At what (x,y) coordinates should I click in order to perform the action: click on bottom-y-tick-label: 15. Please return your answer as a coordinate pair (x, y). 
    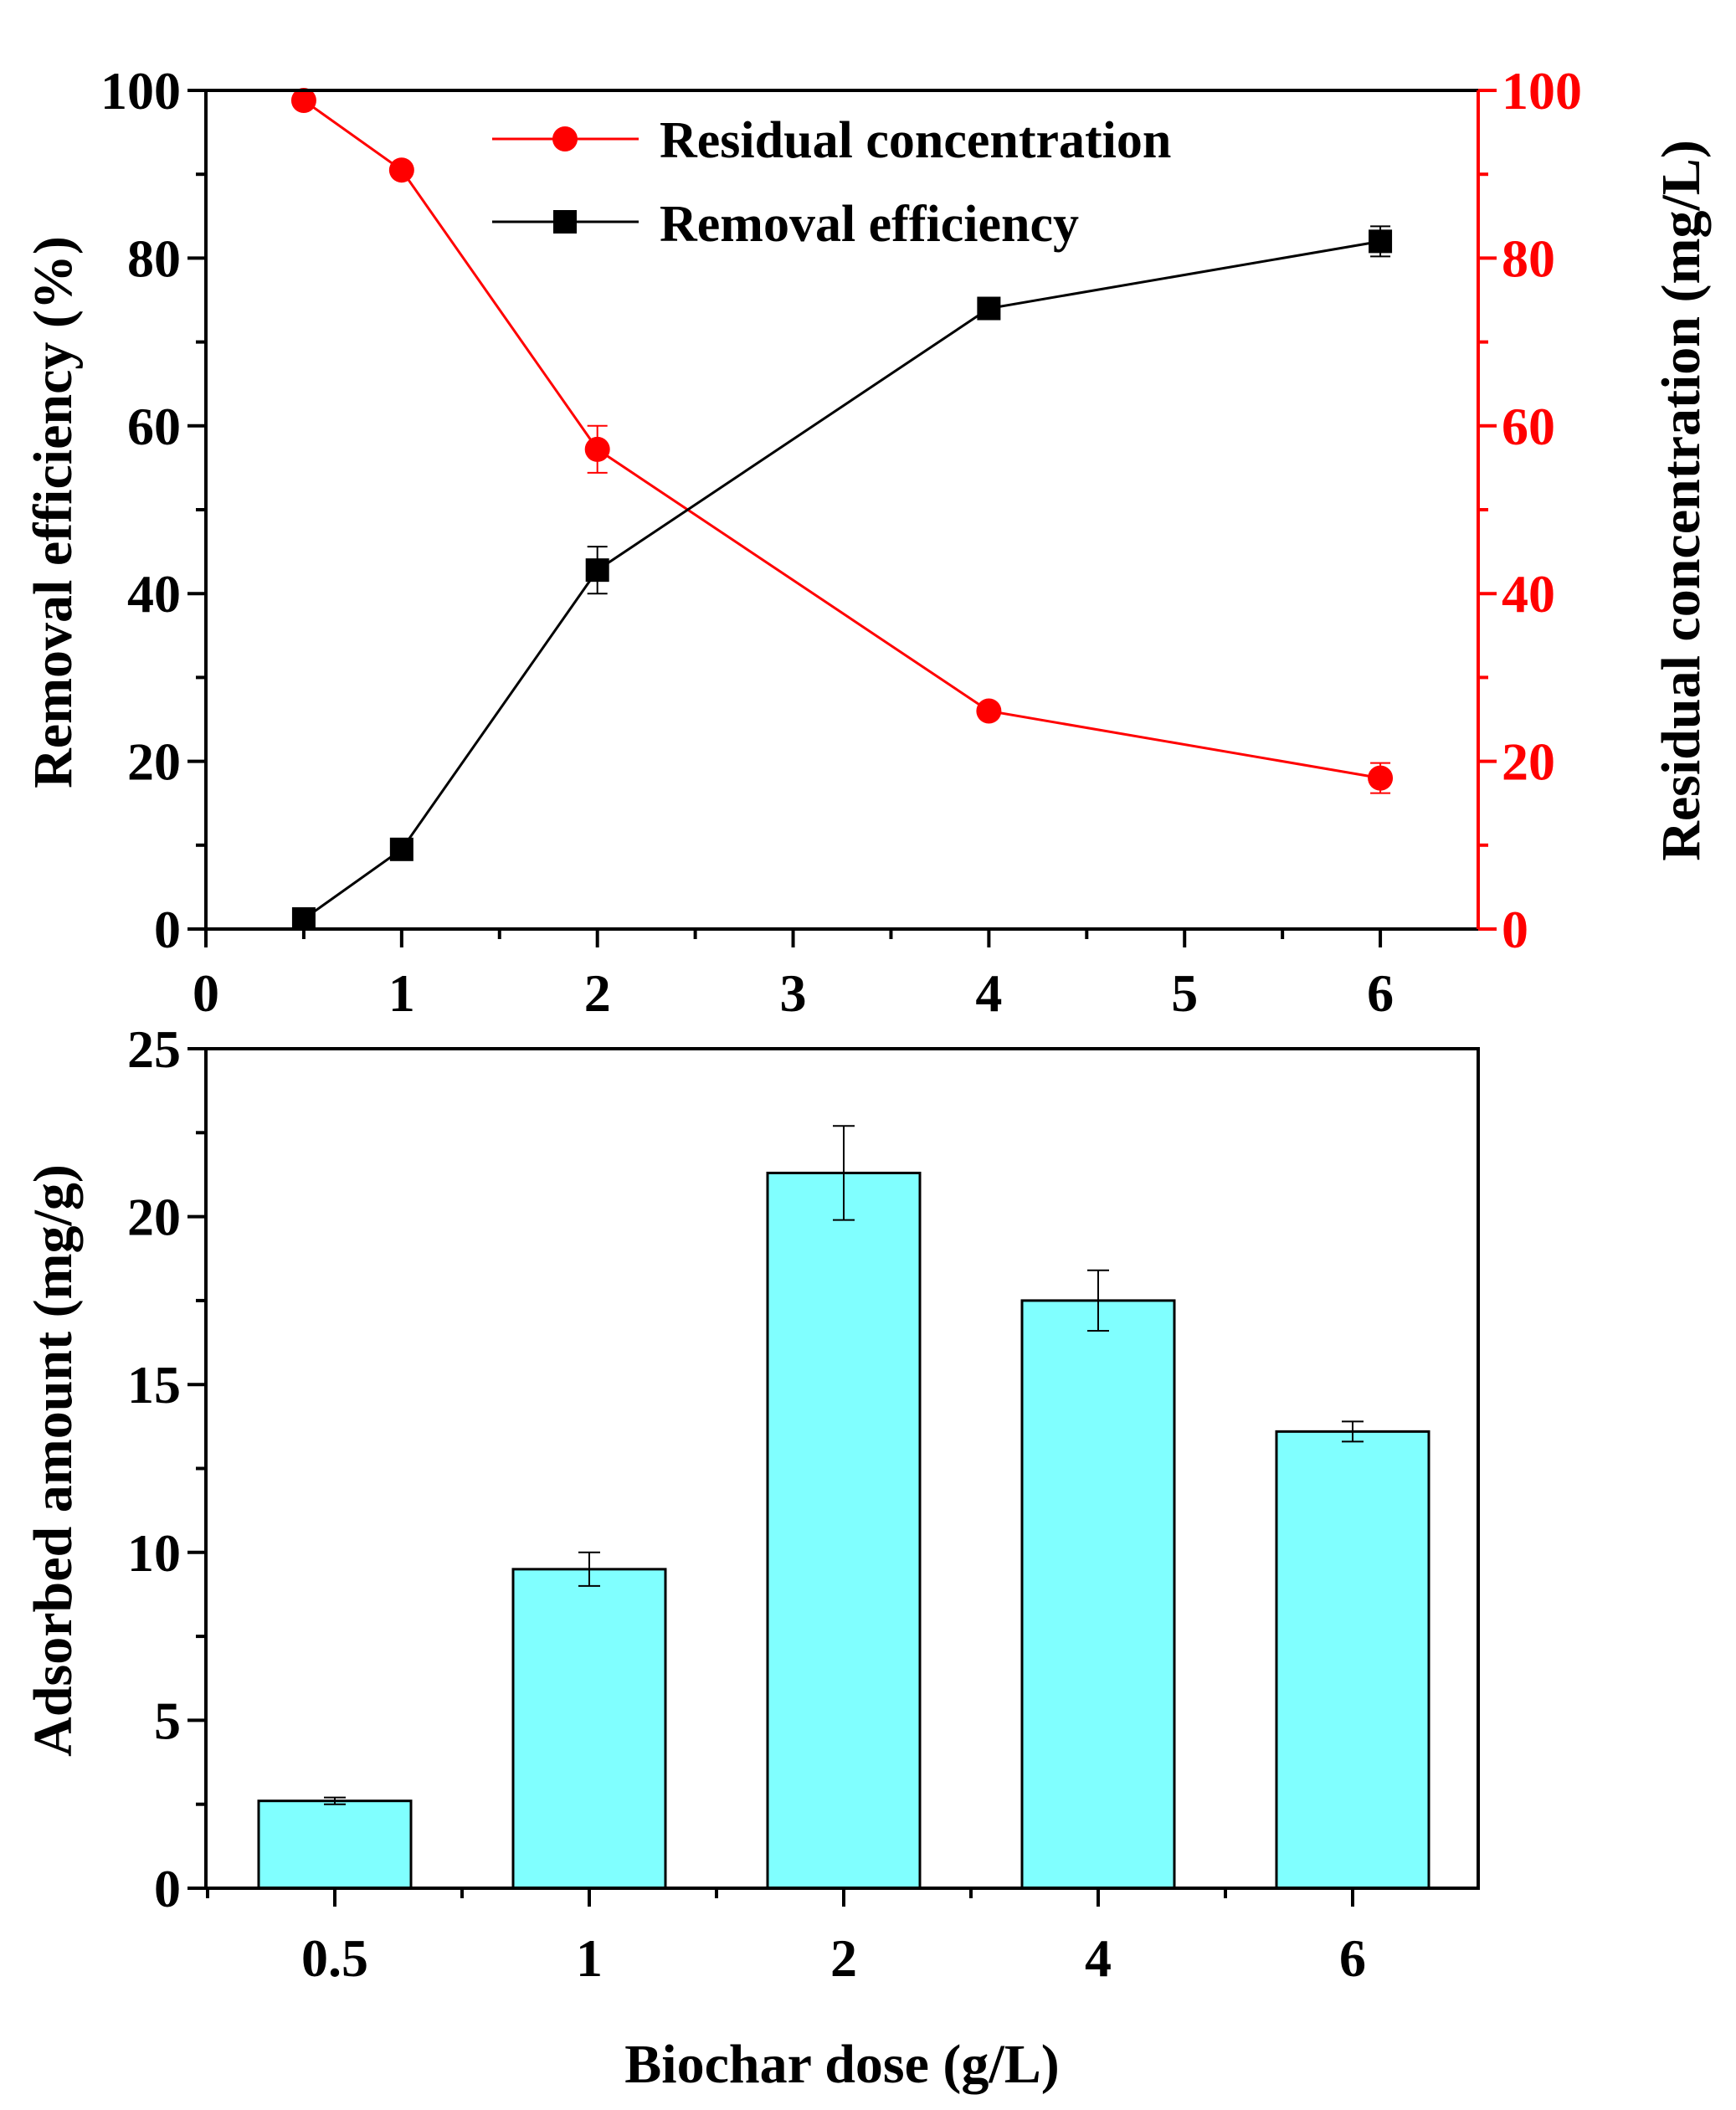
    Looking at the image, I should click on (154, 1384).